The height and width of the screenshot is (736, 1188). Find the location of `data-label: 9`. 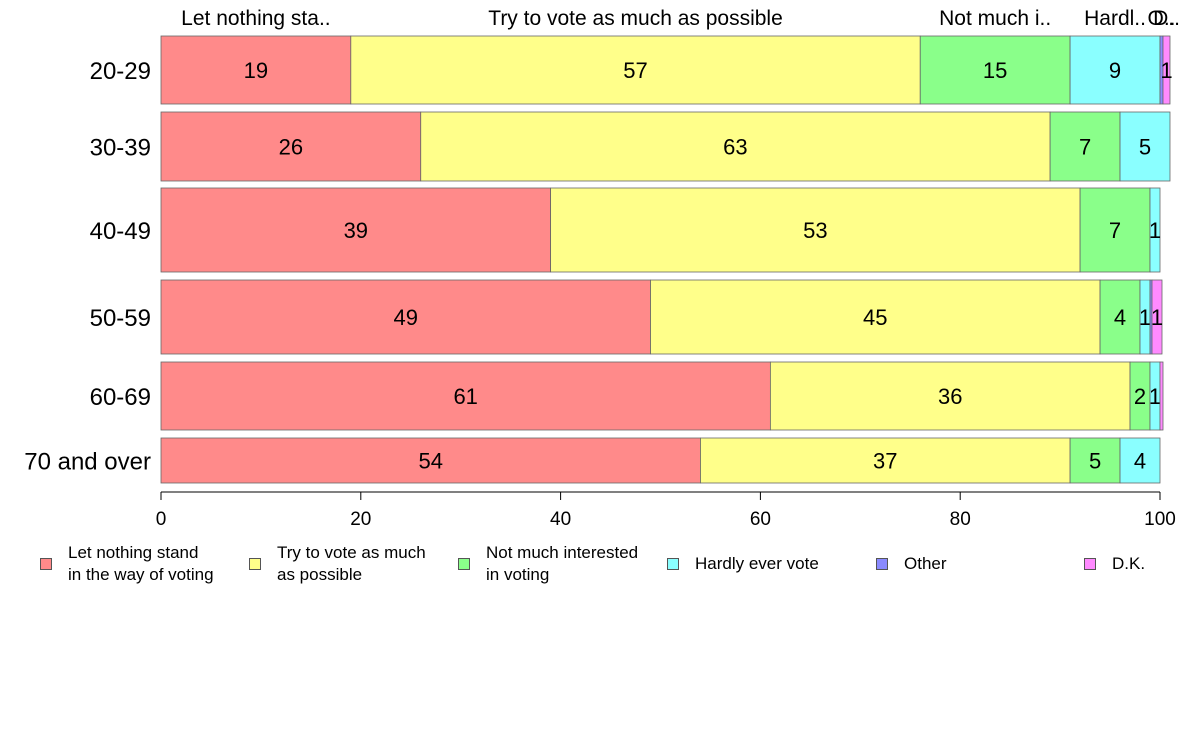

data-label: 9 is located at coordinates (1115, 70).